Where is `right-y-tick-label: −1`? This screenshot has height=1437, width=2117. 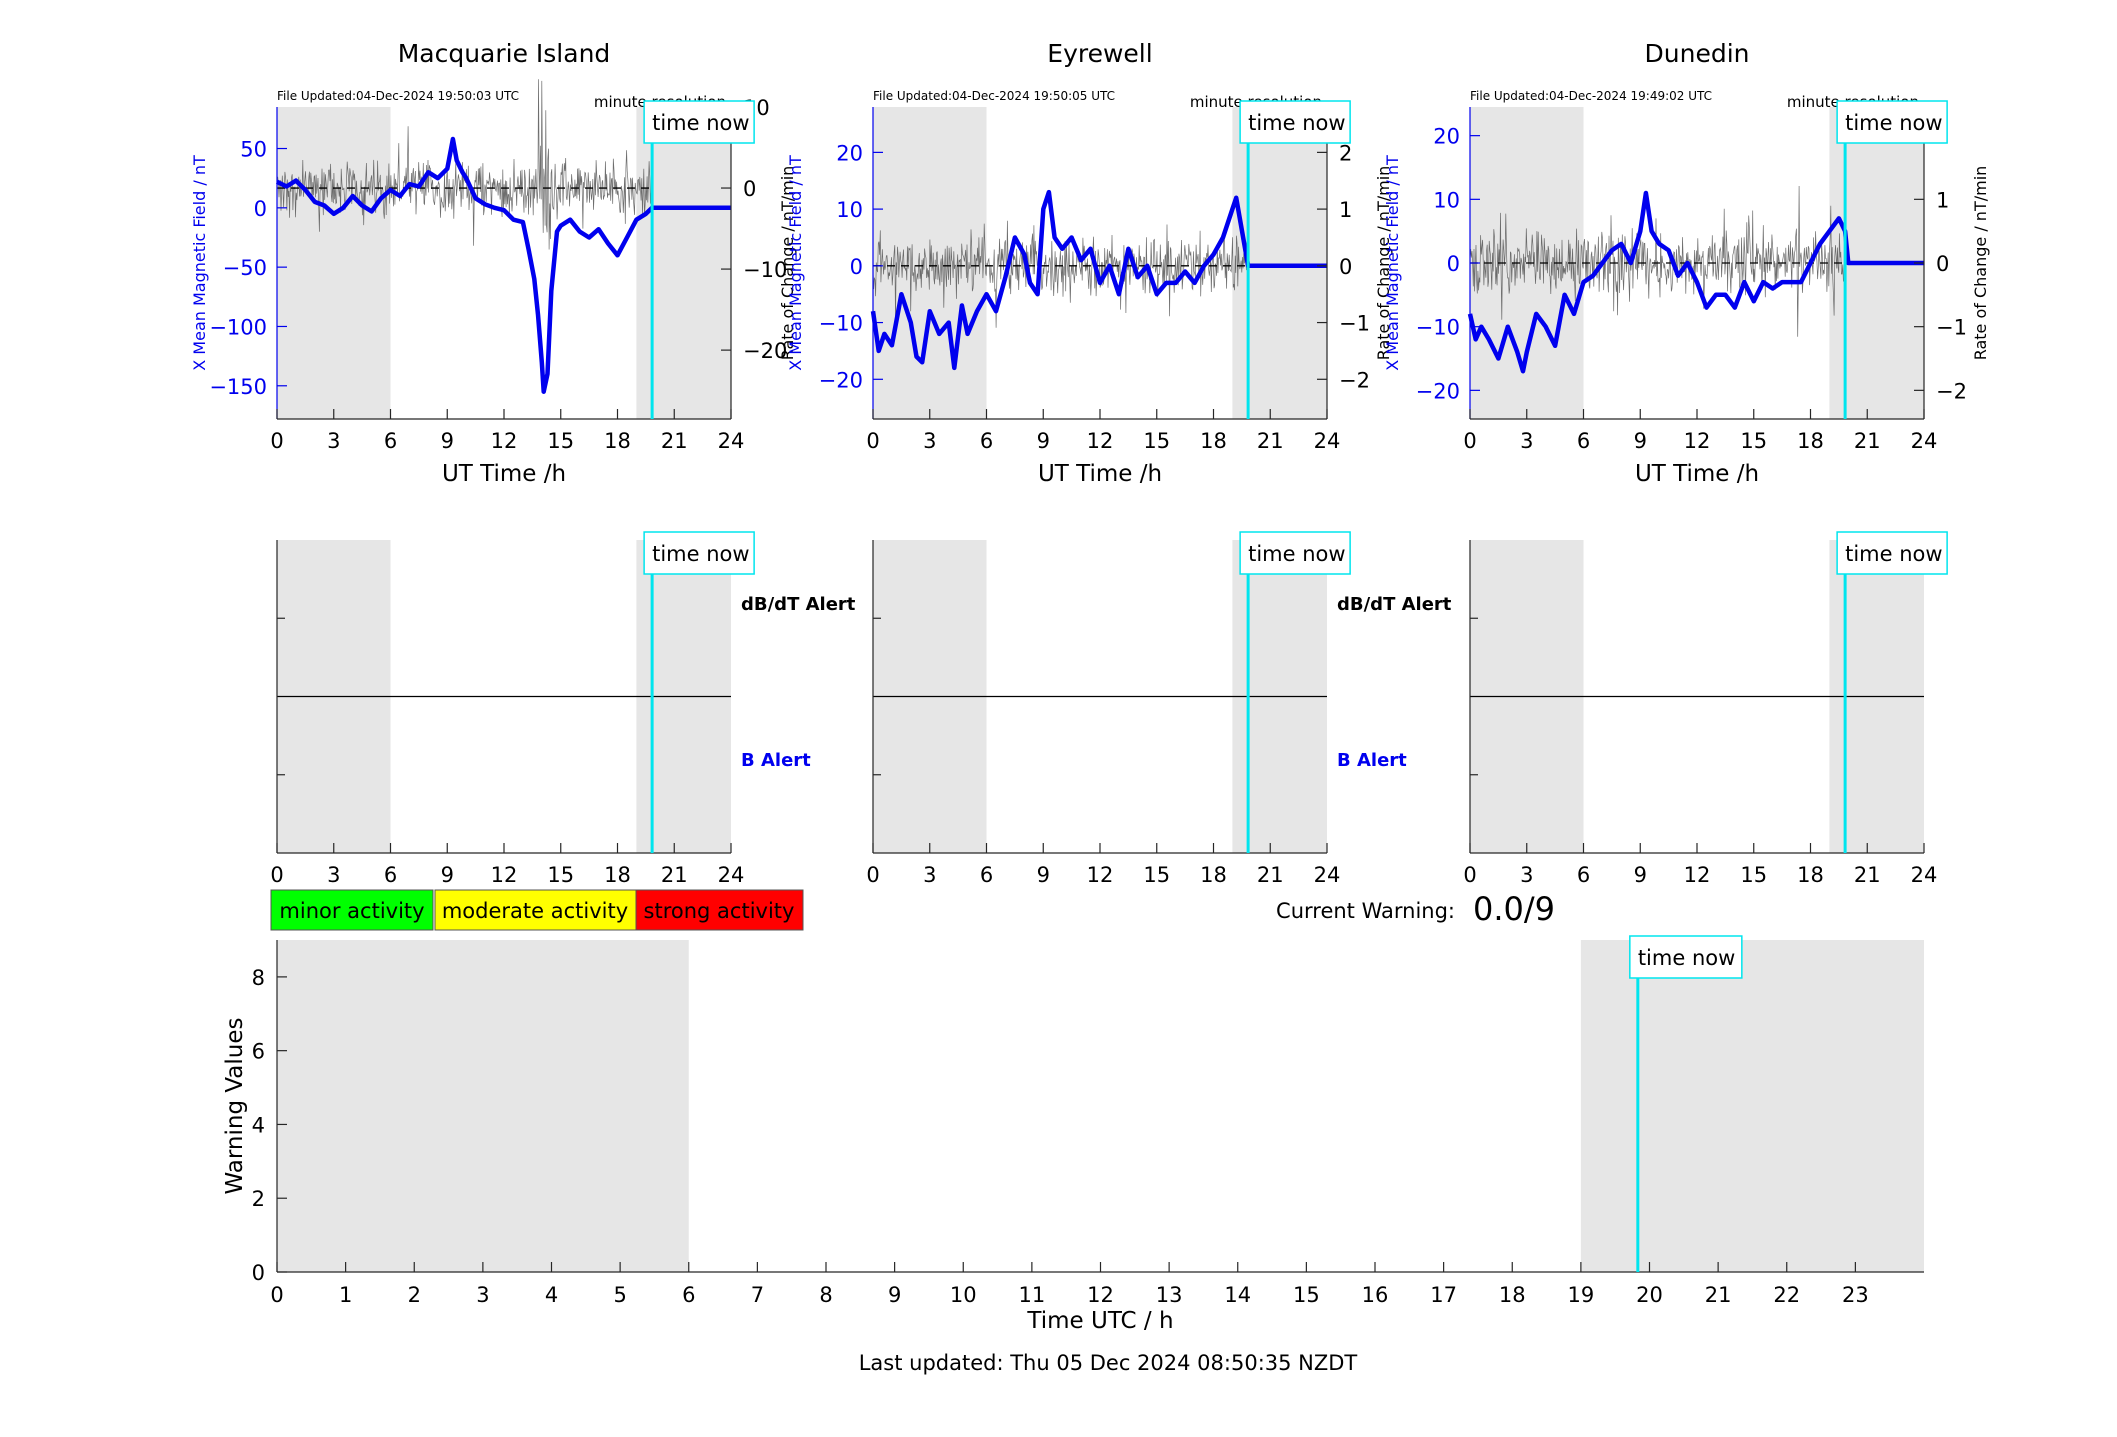 right-y-tick-label: −1 is located at coordinates (1354, 324).